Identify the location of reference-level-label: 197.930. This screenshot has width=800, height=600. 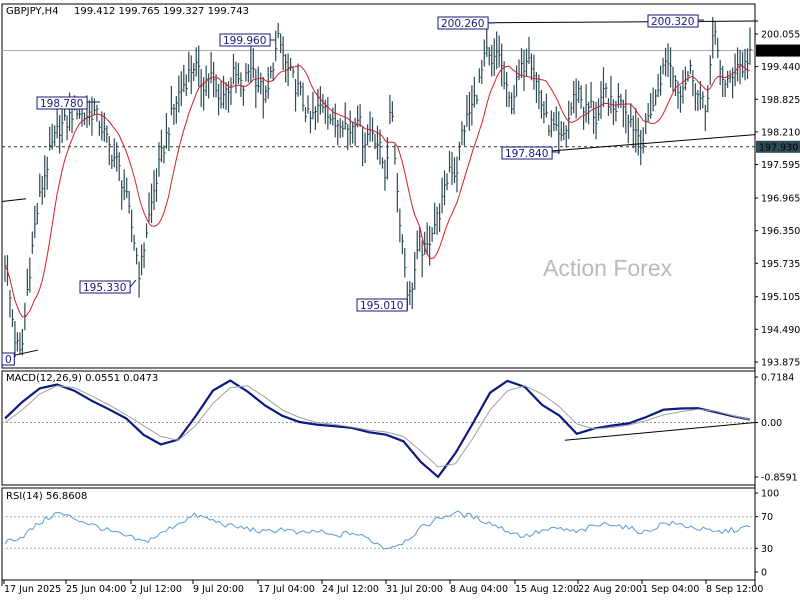
(778, 147).